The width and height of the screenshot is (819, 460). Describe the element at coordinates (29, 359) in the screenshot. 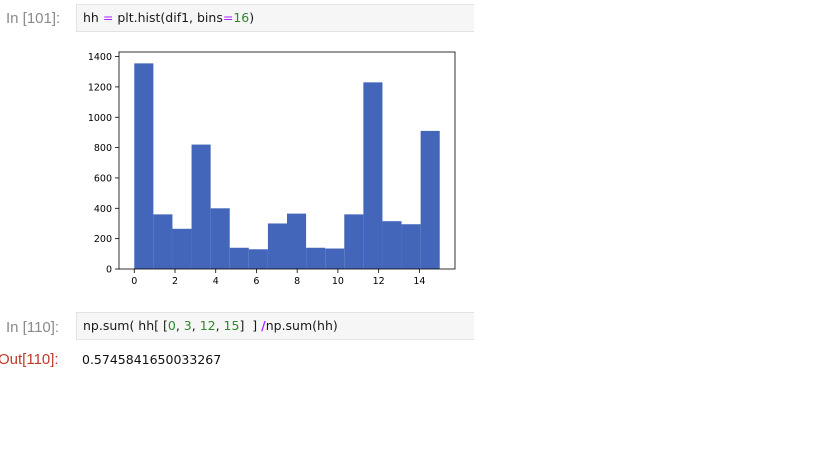

I see `output-prompt-110: Out[110]:` at that location.